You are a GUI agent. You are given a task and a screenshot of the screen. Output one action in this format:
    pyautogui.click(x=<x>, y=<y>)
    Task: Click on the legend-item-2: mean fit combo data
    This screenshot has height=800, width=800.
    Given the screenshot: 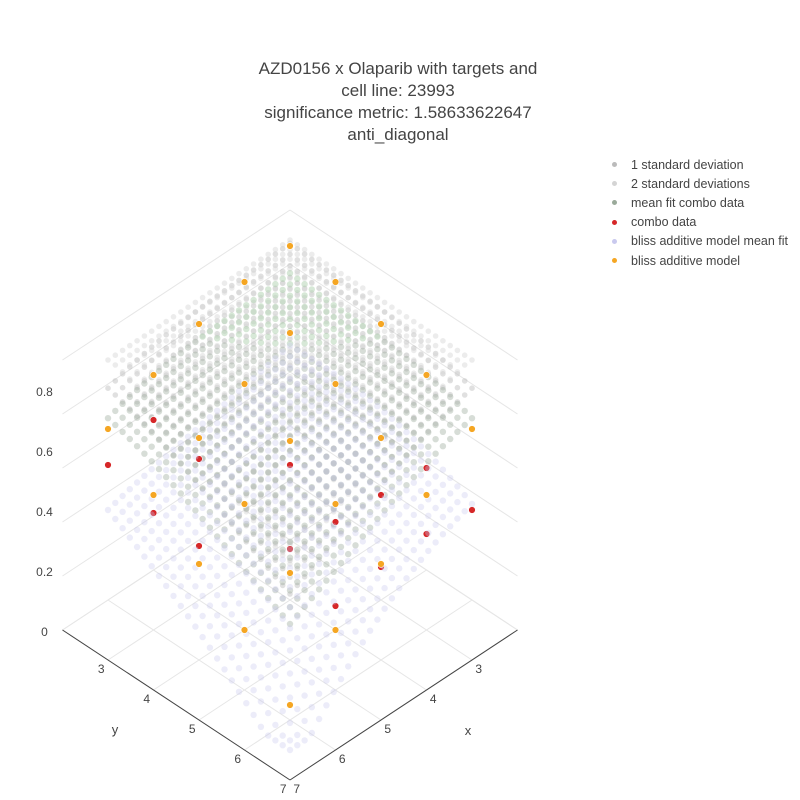 What is the action you would take?
    pyautogui.click(x=696, y=202)
    